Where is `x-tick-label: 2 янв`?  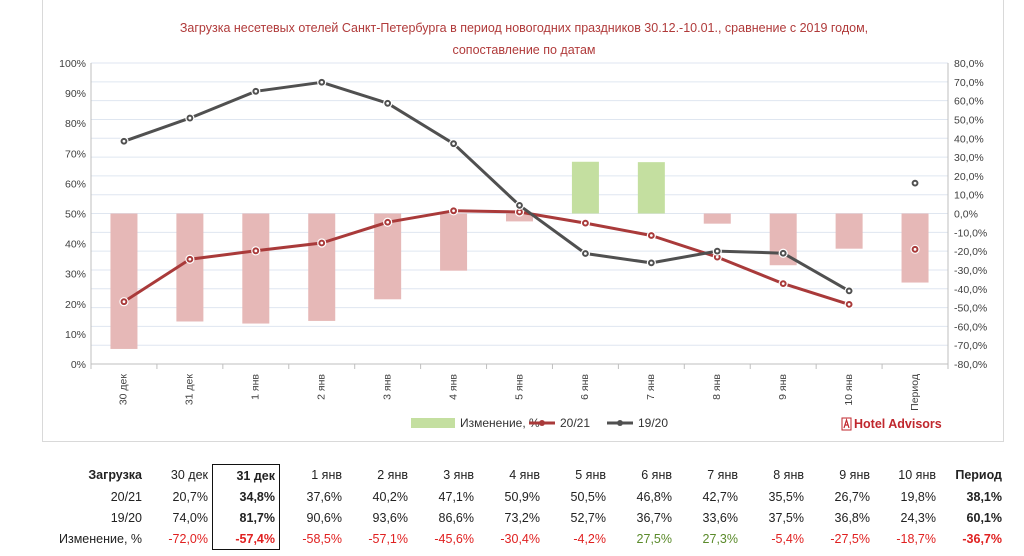 x-tick-label: 2 янв is located at coordinates (322, 387).